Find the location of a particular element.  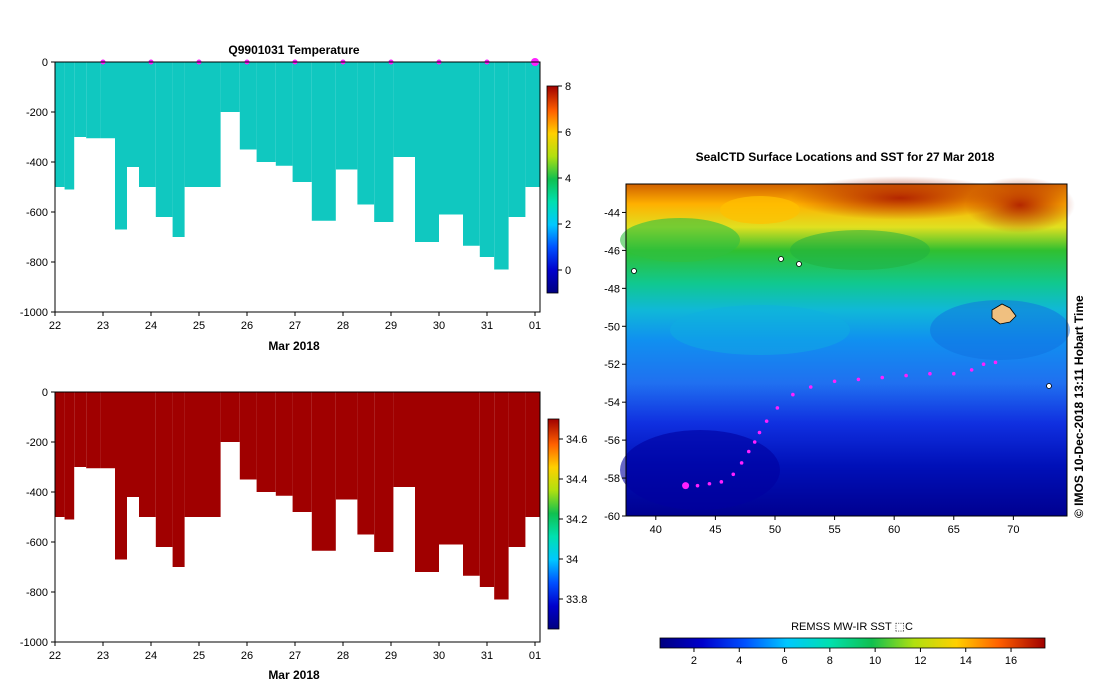

y-tick-label: -600 is located at coordinates (37, 543).